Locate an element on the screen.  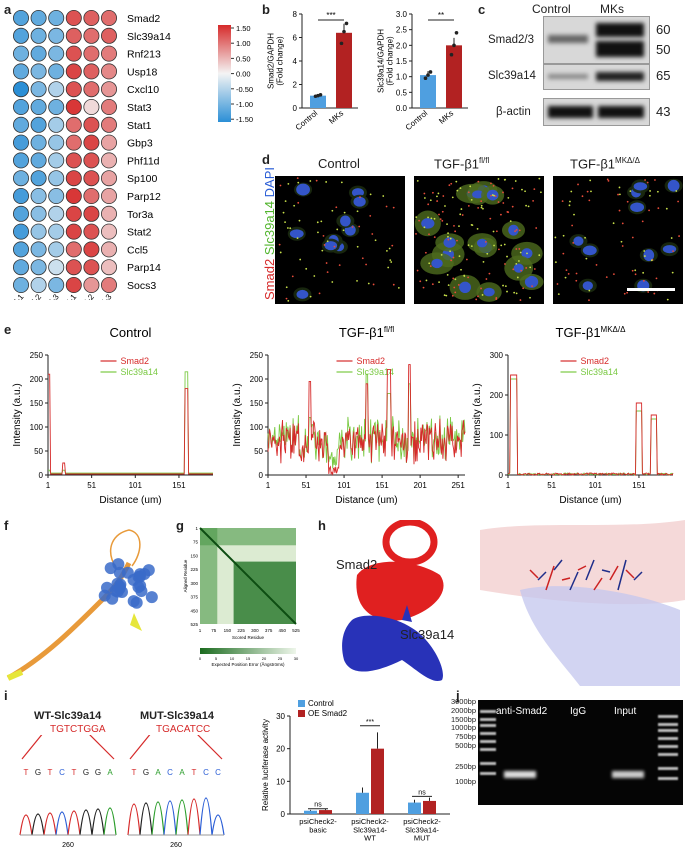
trace-slc39a14 is located at coordinates (590, 427).